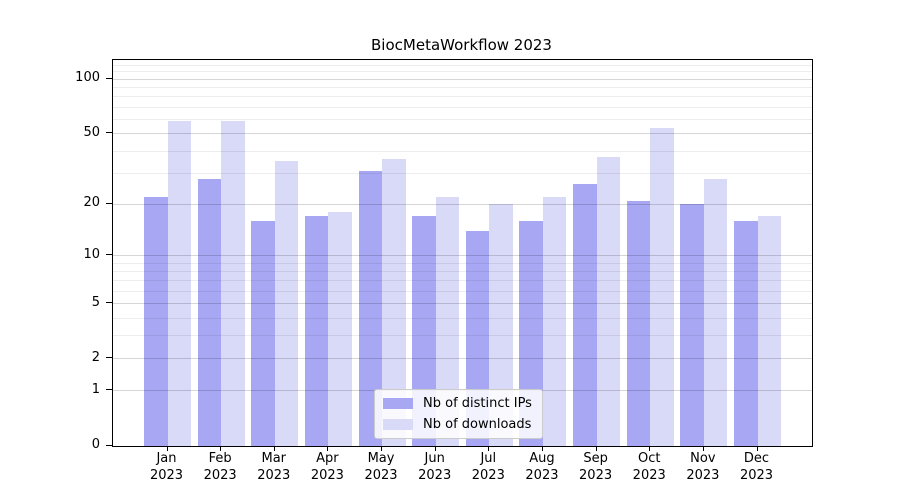 This screenshot has height=500, width=900. Describe the element at coordinates (692, 325) in the screenshot. I see `bar-ips-nov` at that location.